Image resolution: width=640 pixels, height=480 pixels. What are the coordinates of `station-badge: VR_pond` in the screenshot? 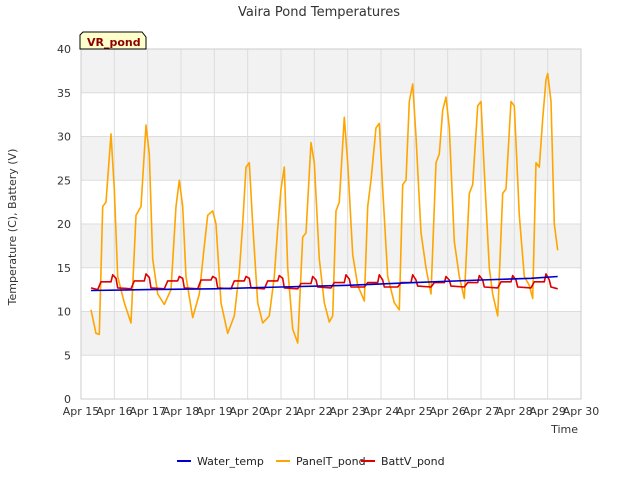 It's located at (113, 40).